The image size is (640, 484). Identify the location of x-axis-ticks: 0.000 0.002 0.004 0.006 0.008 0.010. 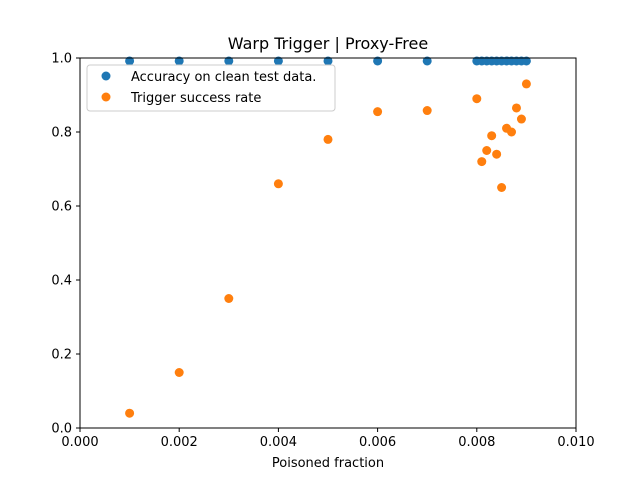
(328, 439).